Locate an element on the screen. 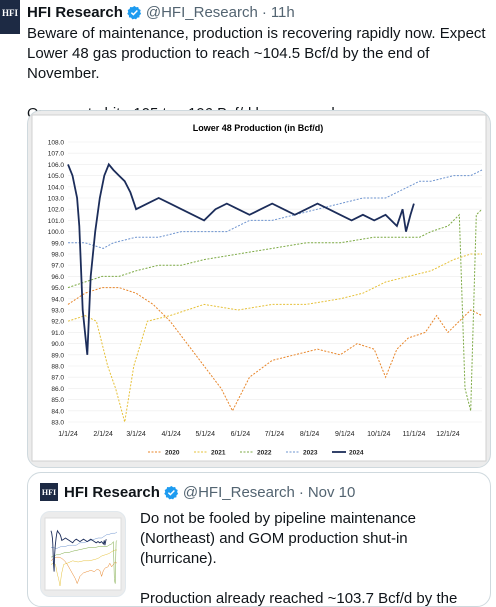 This screenshot has width=496, height=607. thumbnail-chart is located at coordinates (83, 554).